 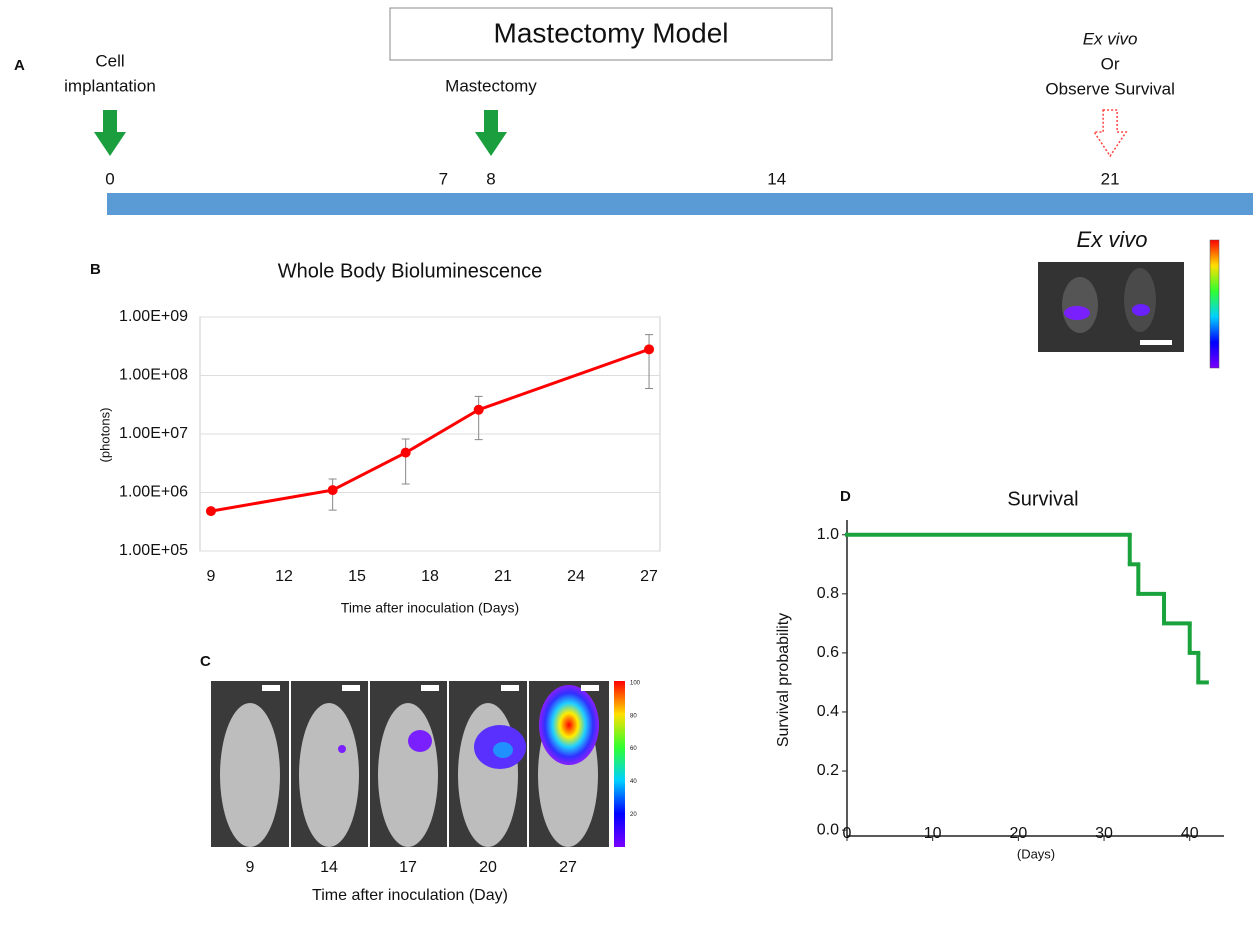 What do you see at coordinates (1036, 853) in the screenshot?
I see `x-axis-label: (Days)` at bounding box center [1036, 853].